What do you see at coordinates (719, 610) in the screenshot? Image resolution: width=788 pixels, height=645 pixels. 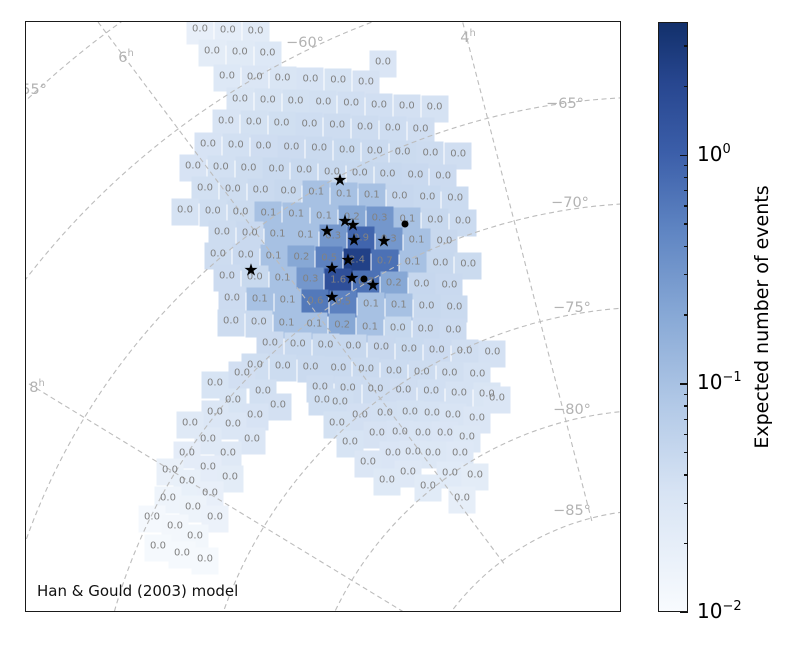 I see `colorbar-tick-label: 10⁻²` at bounding box center [719, 610].